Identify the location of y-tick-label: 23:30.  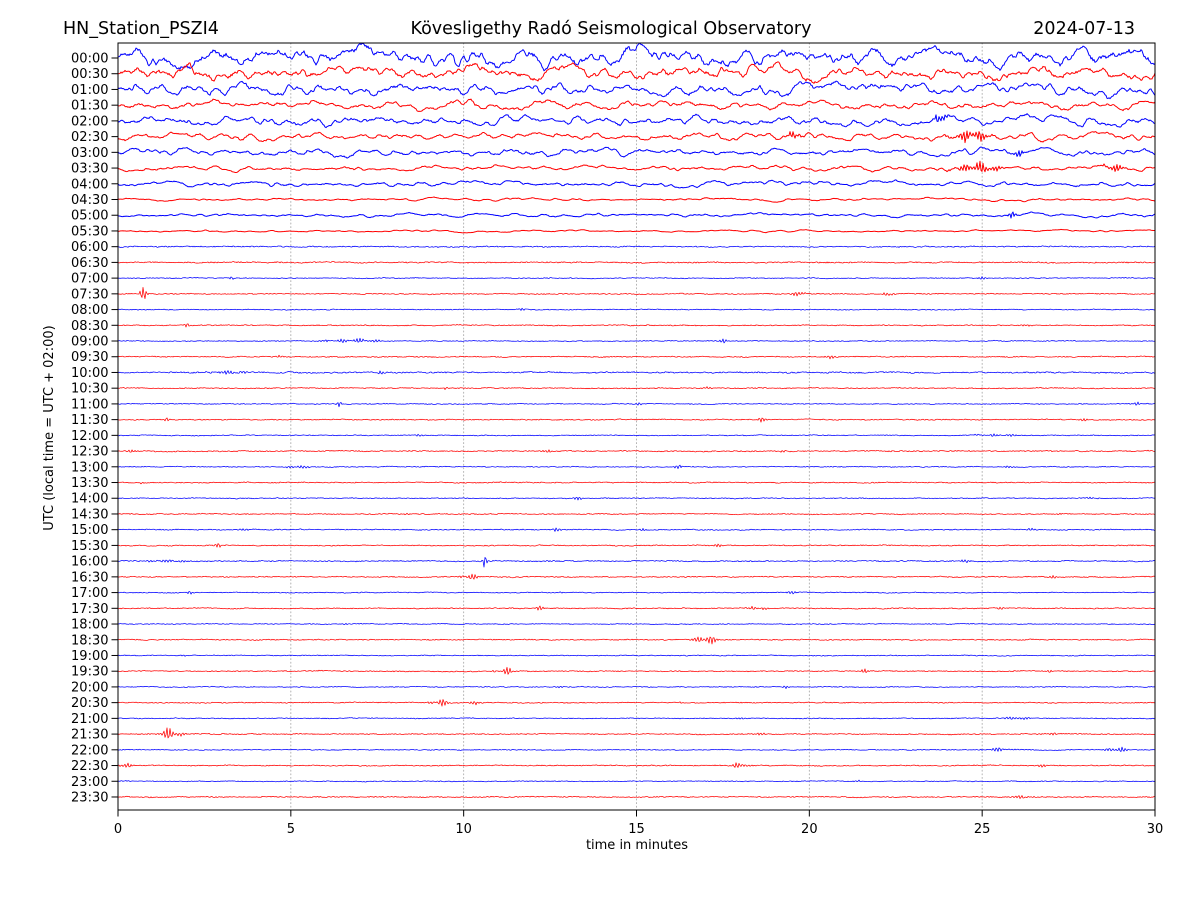
(89, 797).